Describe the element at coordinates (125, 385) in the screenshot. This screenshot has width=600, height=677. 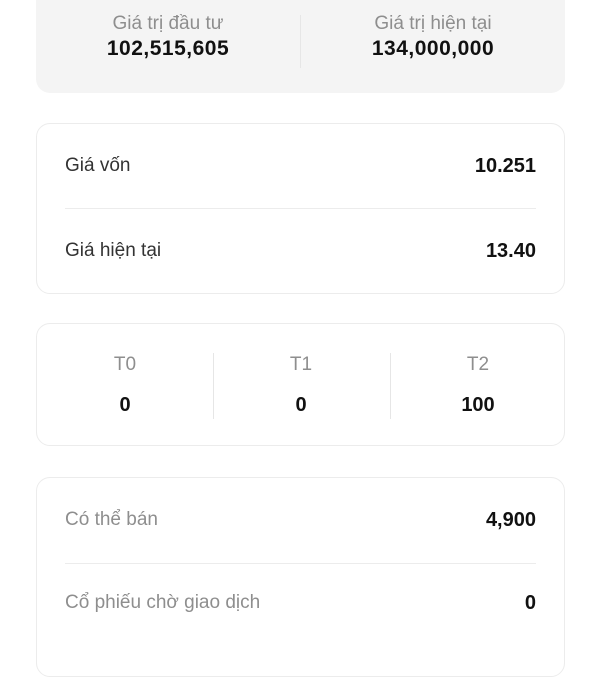
I see `settlement-t0: T0 0` at that location.